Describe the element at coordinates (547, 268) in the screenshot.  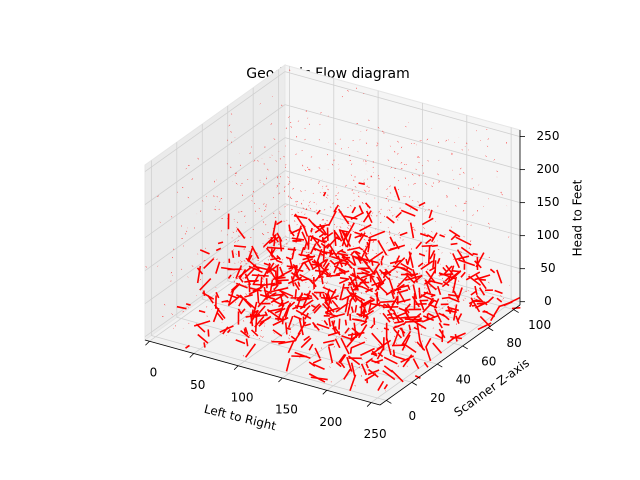
I see `z-tick-label: 50` at that location.